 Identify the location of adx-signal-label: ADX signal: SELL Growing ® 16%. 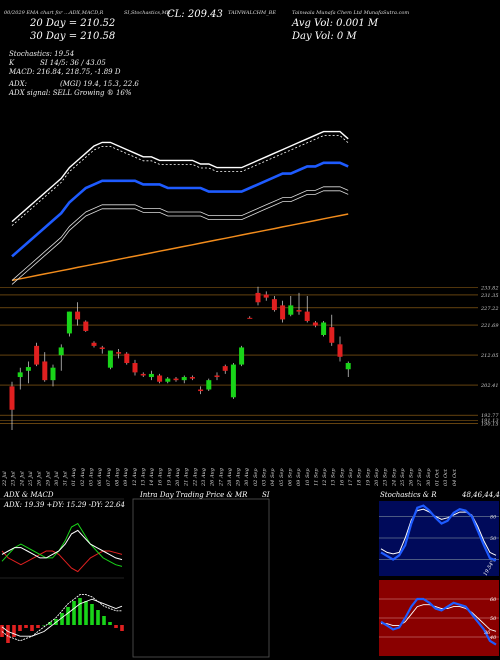
(70, 93).